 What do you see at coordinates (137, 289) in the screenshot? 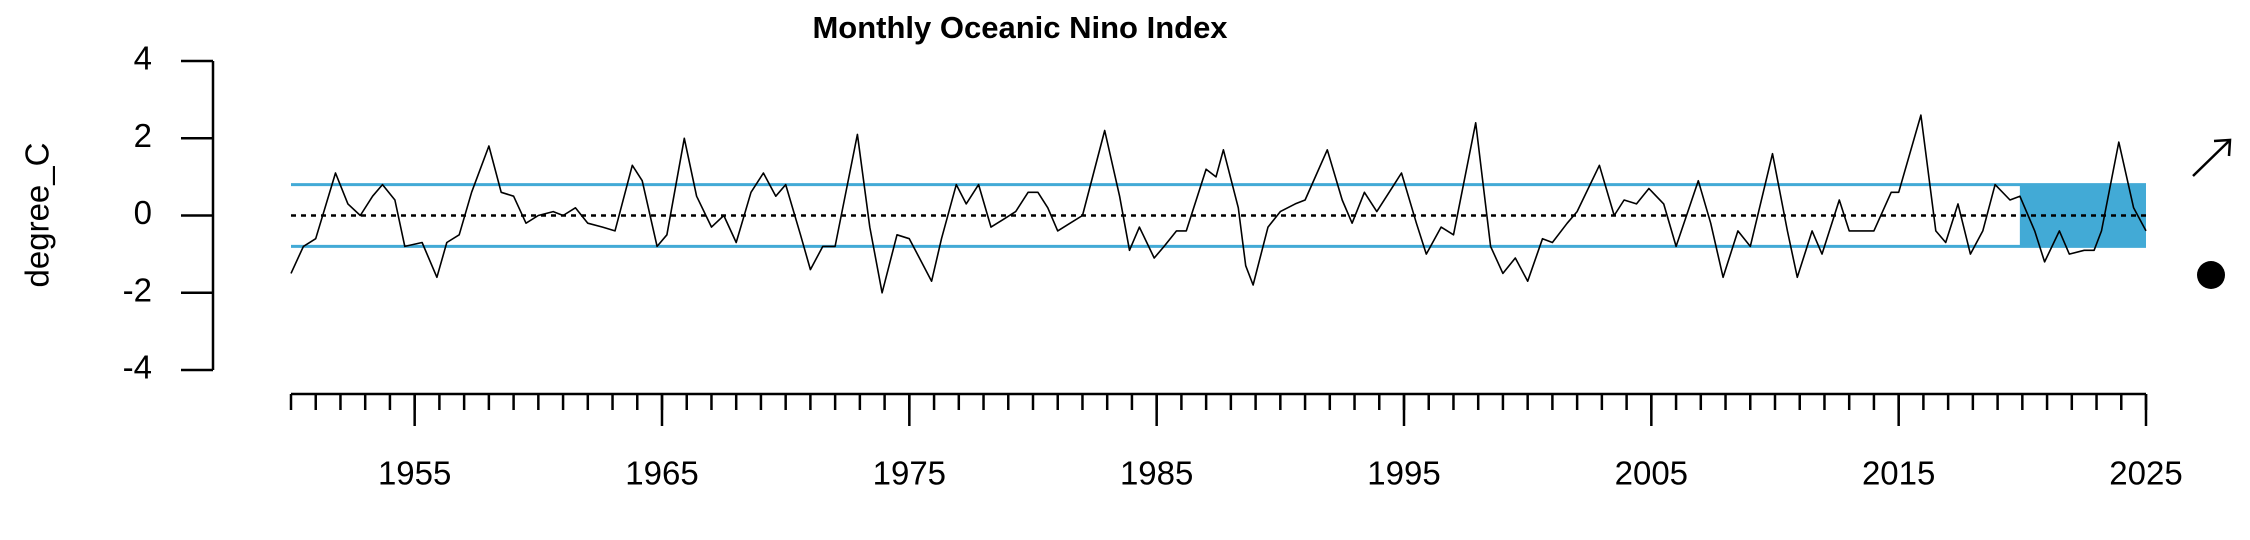
I see `y-tick-label: -2` at bounding box center [137, 289].